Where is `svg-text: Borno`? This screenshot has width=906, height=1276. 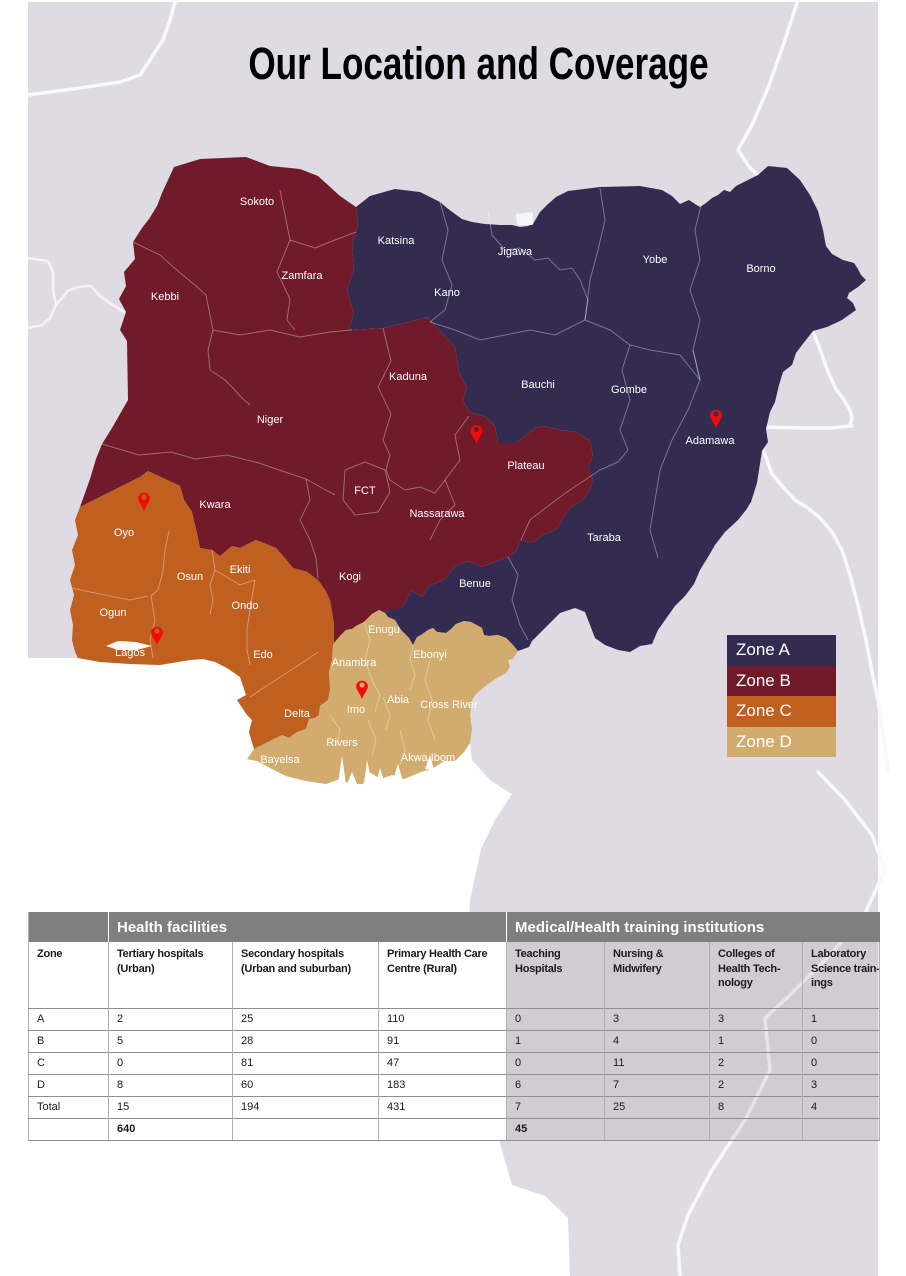
svg-text: Borno is located at coordinates (760, 269).